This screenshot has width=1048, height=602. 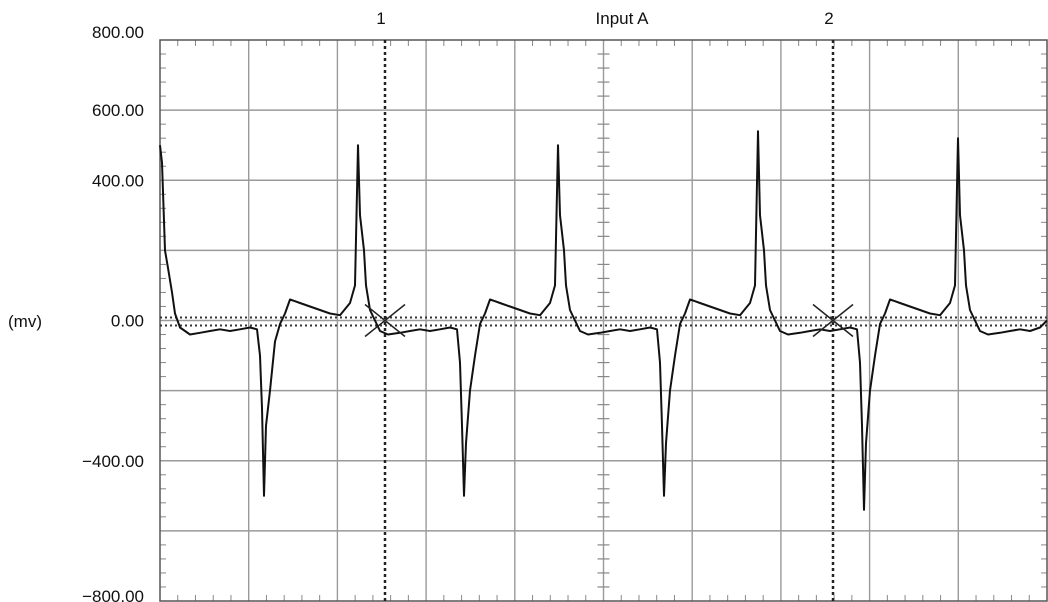 I want to click on cursor-label: 1, so click(x=380, y=18).